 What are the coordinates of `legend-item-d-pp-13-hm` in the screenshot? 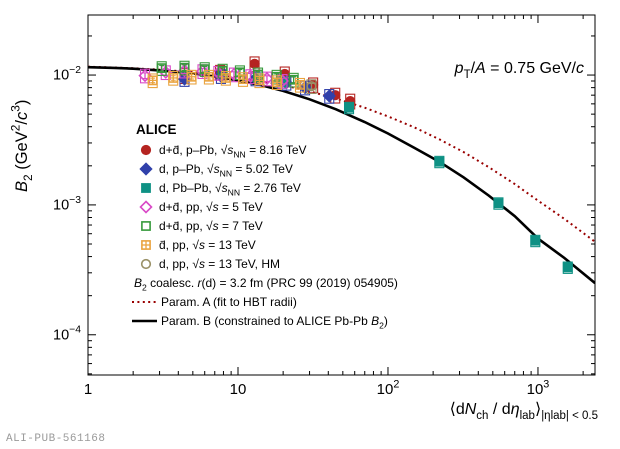 It's located at (146, 264).